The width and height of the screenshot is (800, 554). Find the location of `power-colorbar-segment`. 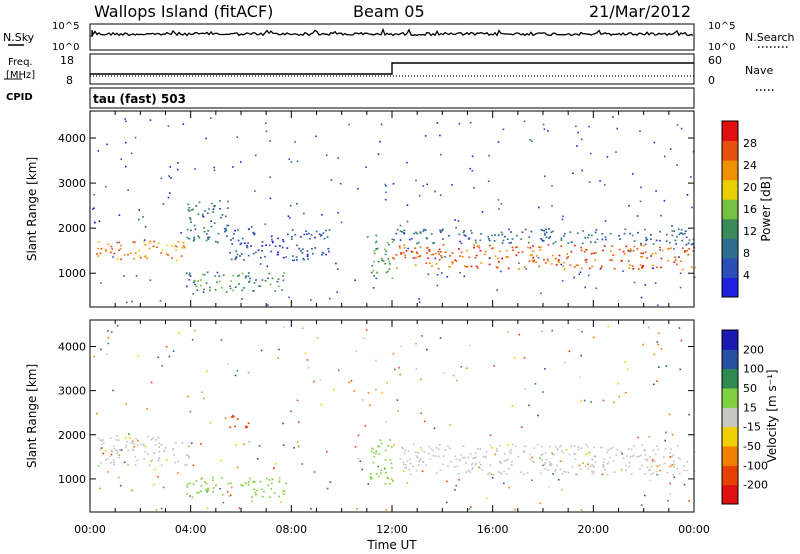

power-colorbar-segment is located at coordinates (730, 267).